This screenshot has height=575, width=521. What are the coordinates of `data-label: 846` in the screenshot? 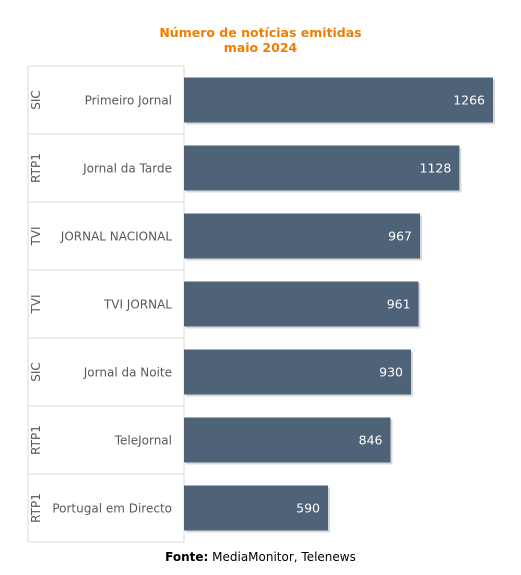 It's located at (371, 440).